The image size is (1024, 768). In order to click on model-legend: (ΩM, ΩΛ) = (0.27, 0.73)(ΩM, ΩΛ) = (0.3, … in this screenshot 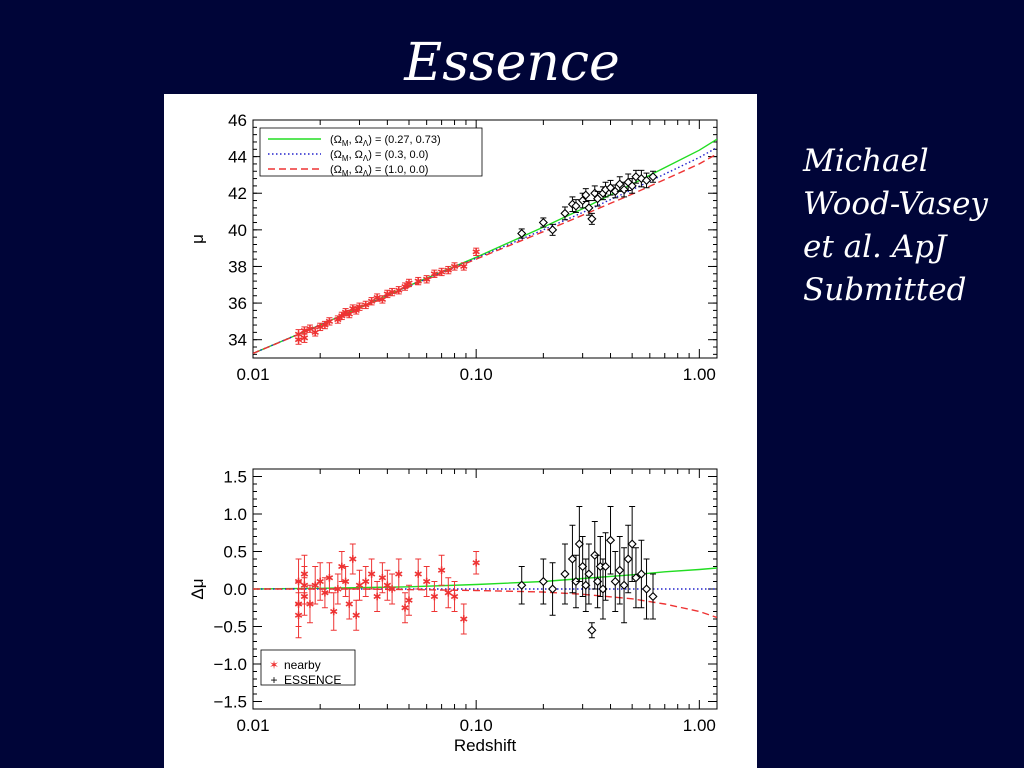, I will do `click(371, 152)`.